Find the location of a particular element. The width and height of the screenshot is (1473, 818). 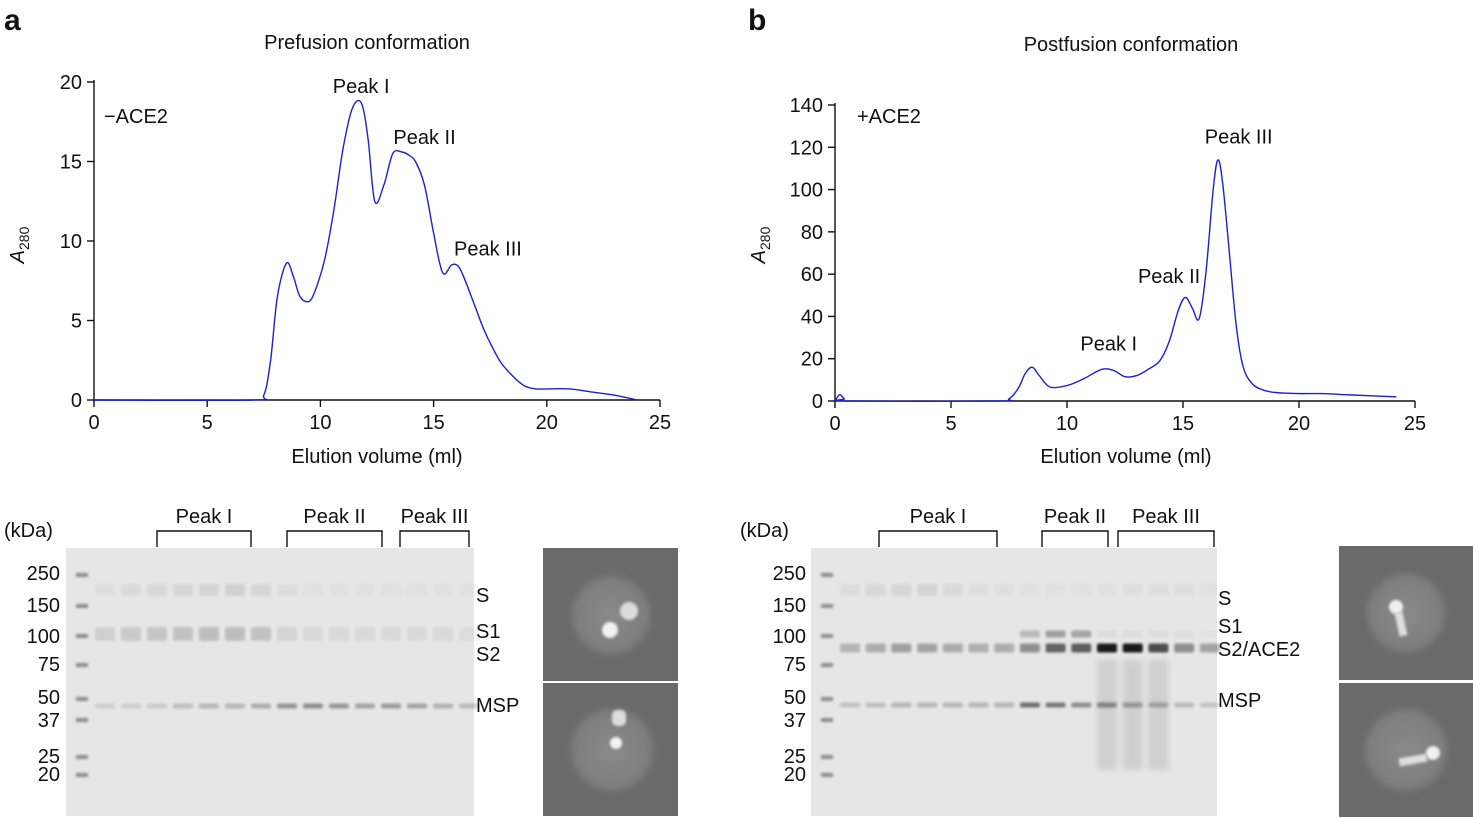

em-particle-b-bottom-head is located at coordinates (1433, 753).